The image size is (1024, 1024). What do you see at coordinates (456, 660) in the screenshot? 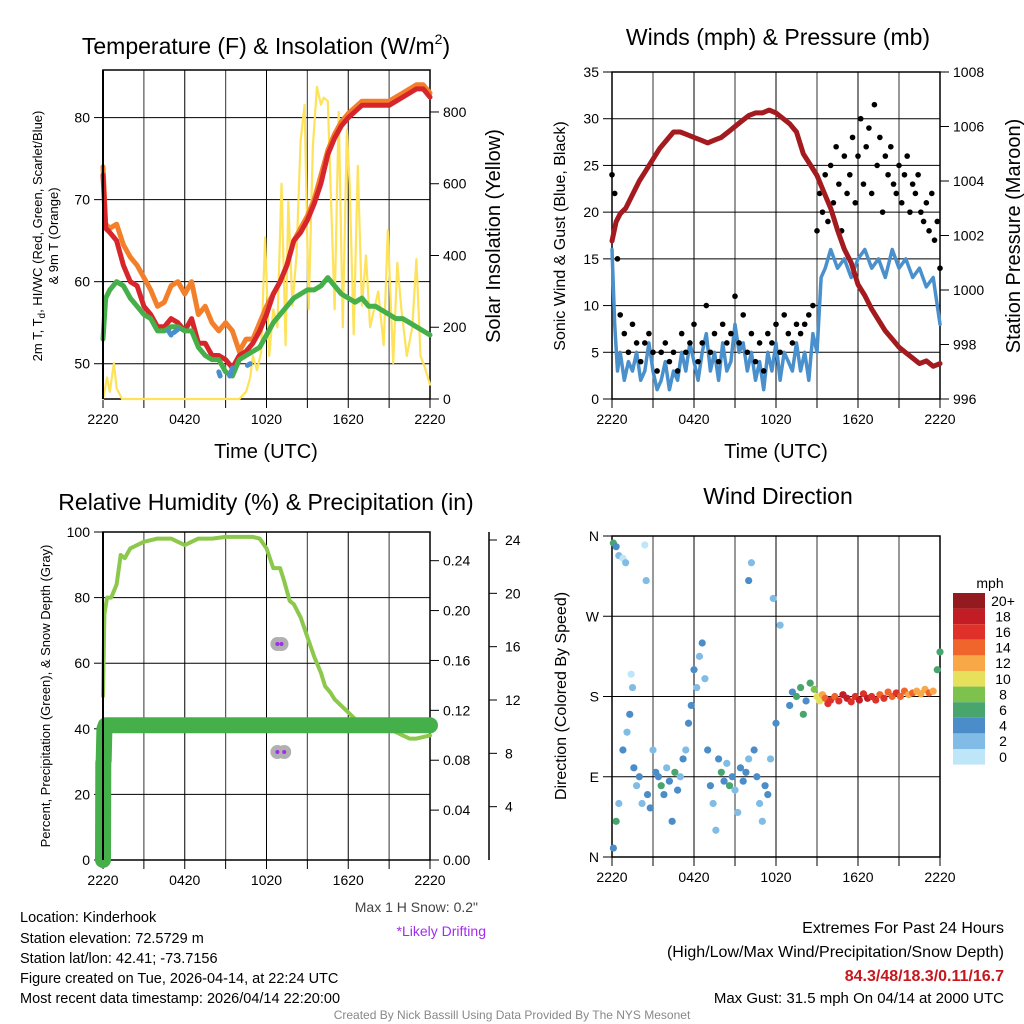
I see `y2-tick-label: 0.16` at bounding box center [456, 660].